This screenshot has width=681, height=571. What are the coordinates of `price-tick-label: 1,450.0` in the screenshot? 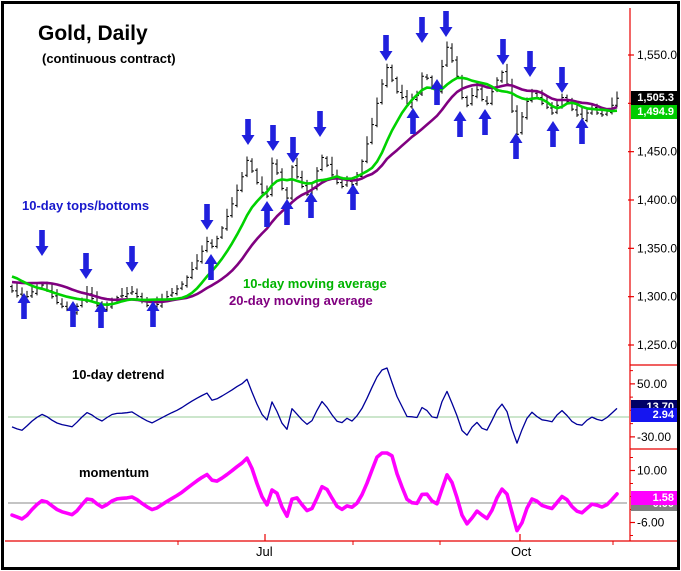 It's located at (657, 152).